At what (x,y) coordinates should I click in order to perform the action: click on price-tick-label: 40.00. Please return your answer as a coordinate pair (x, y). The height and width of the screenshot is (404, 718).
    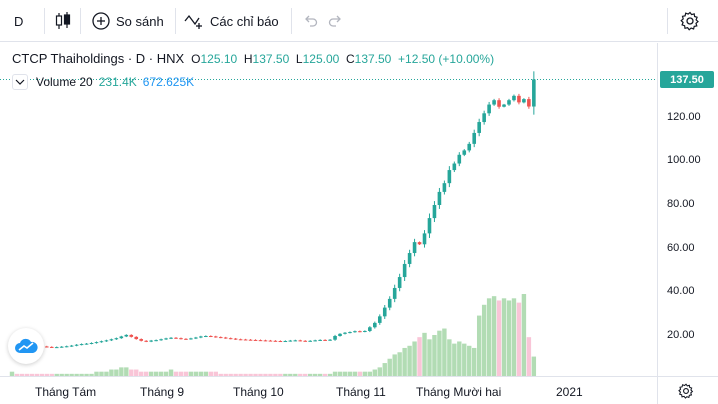
    Looking at the image, I should click on (681, 291).